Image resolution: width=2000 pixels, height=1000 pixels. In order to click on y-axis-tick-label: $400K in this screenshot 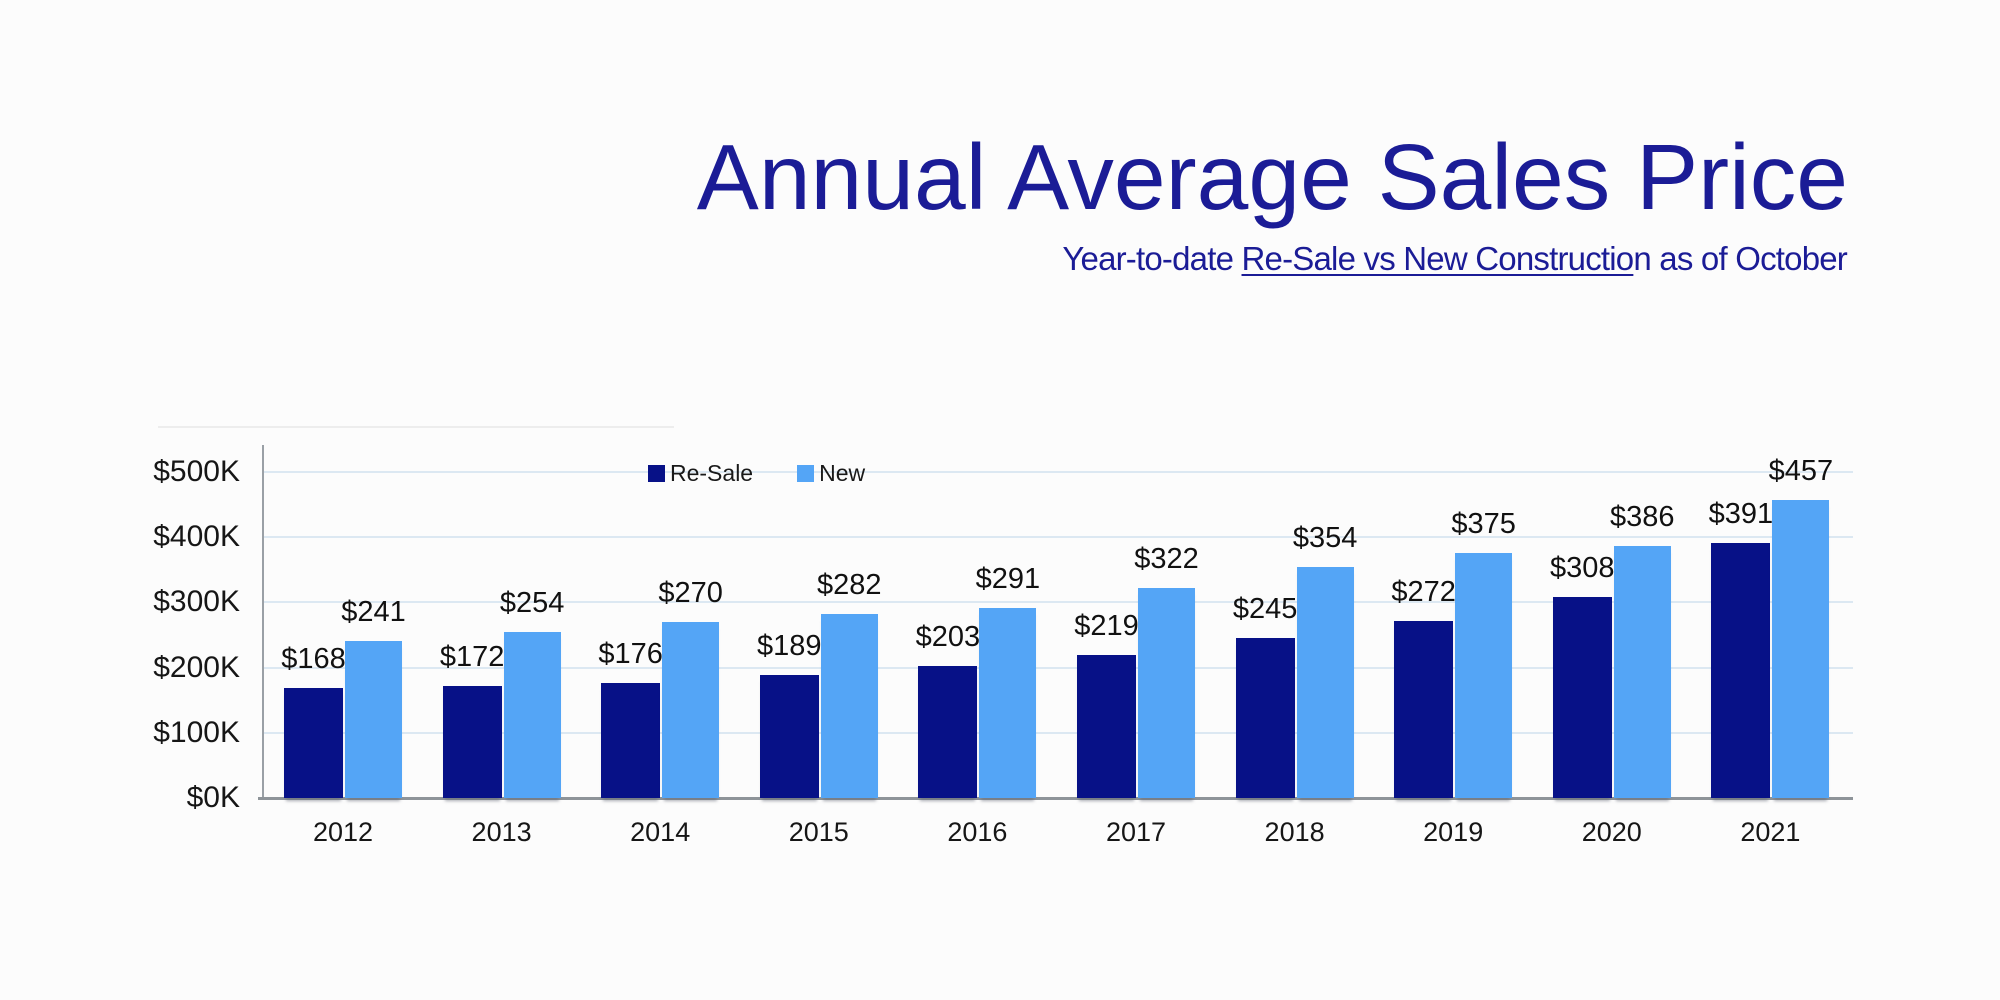, I will do `click(196, 537)`.